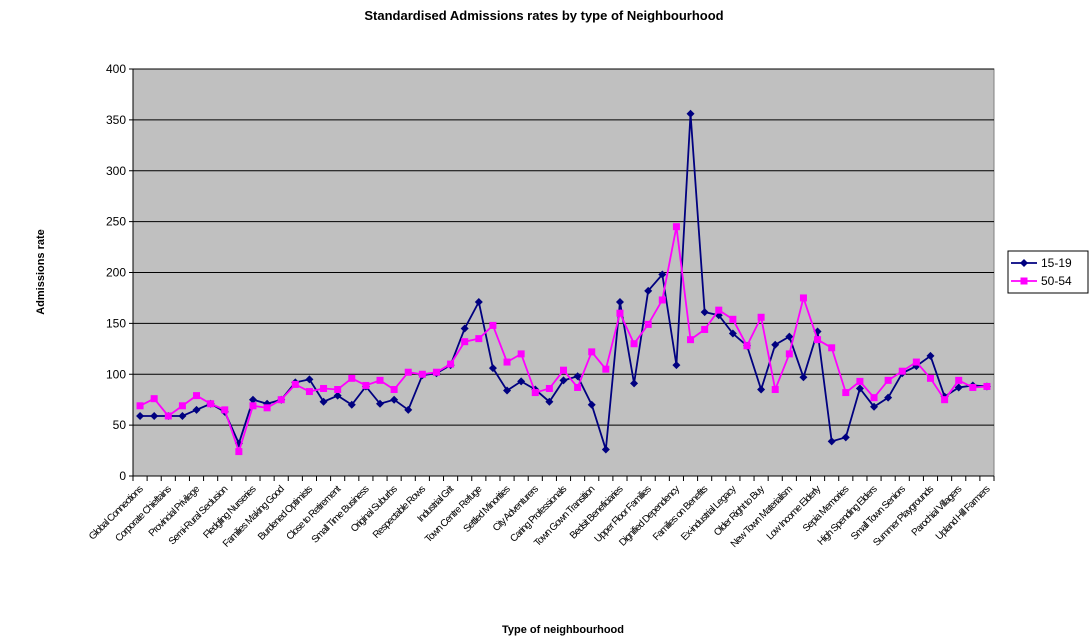 This screenshot has width=1089, height=638. I want to click on y-tick-label: 50, so click(120, 425).